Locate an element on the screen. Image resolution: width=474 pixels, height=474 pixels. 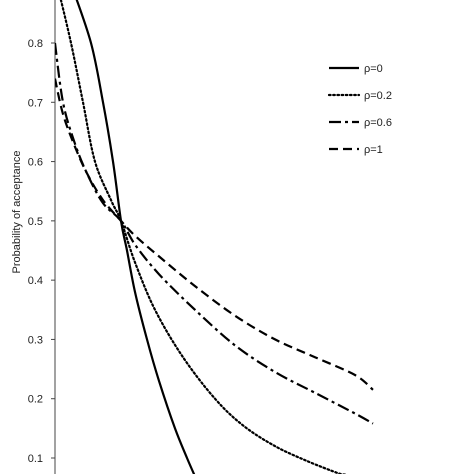
legend: ρ=0 ρ=0.2 ρ=0.6 ρ=1 is located at coordinates (359, 109).